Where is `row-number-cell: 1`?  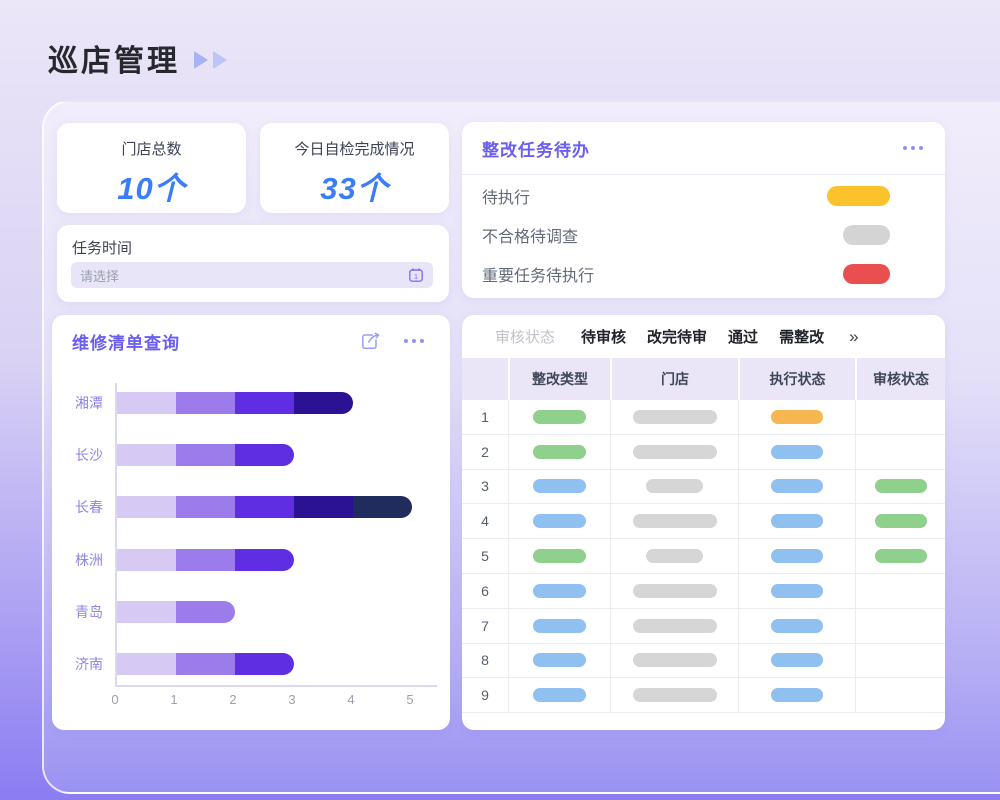 row-number-cell: 1 is located at coordinates (485, 416).